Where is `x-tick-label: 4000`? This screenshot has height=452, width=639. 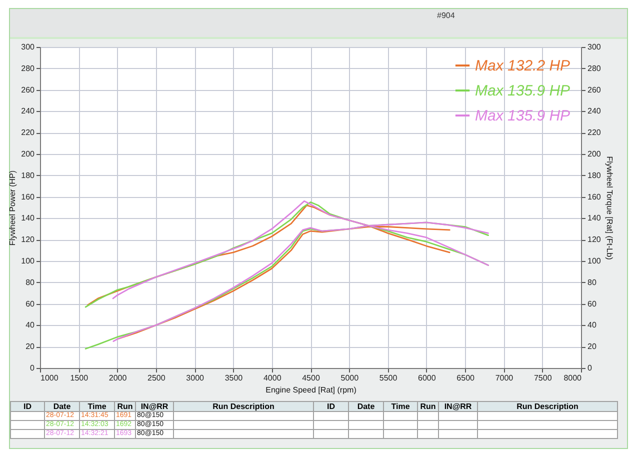 x-tick-label: 4000 is located at coordinates (272, 378).